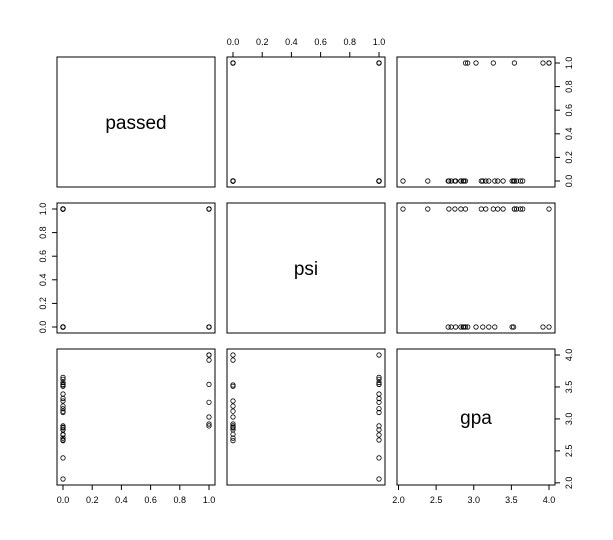 The height and width of the screenshot is (540, 613). Describe the element at coordinates (306, 122) in the screenshot. I see `panel-passed-vs-psi` at that location.